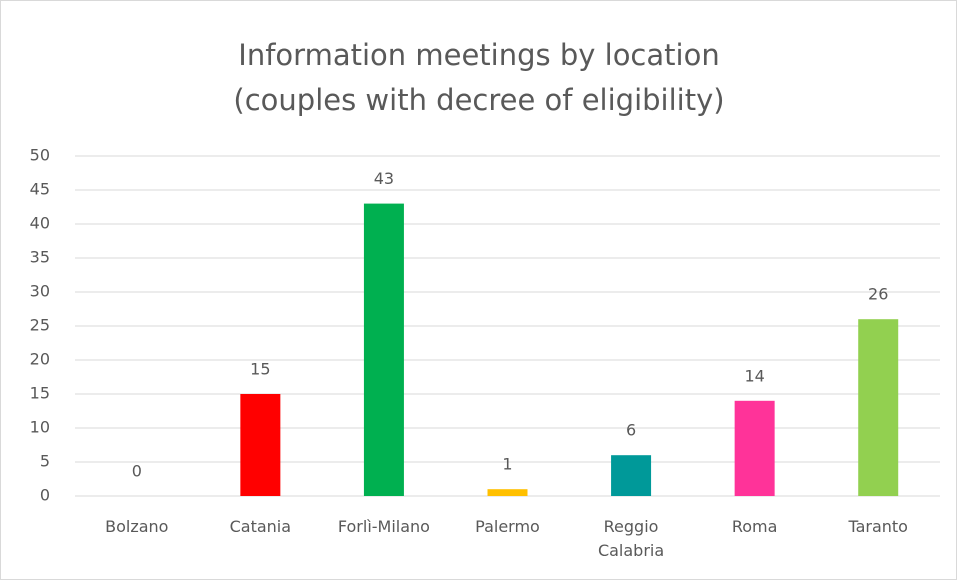 Image resolution: width=957 pixels, height=580 pixels. Describe the element at coordinates (754, 526) in the screenshot. I see `x-tick-label: Roma` at that location.